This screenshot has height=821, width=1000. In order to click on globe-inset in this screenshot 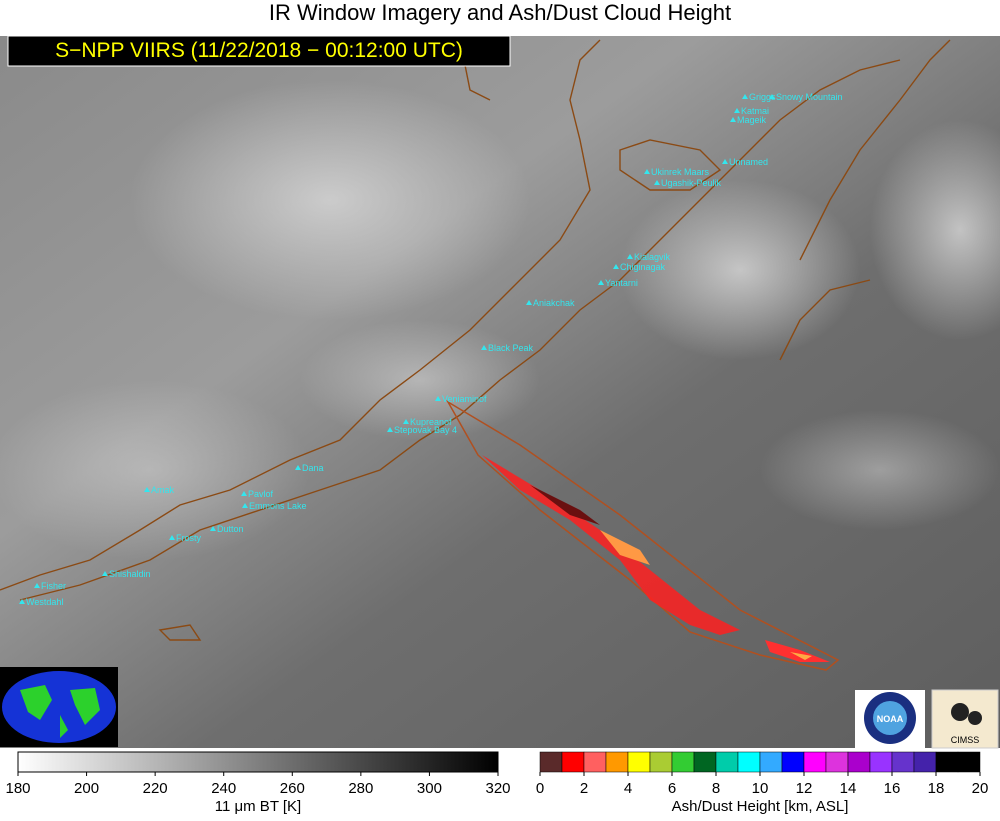, I will do `click(59, 707)`.